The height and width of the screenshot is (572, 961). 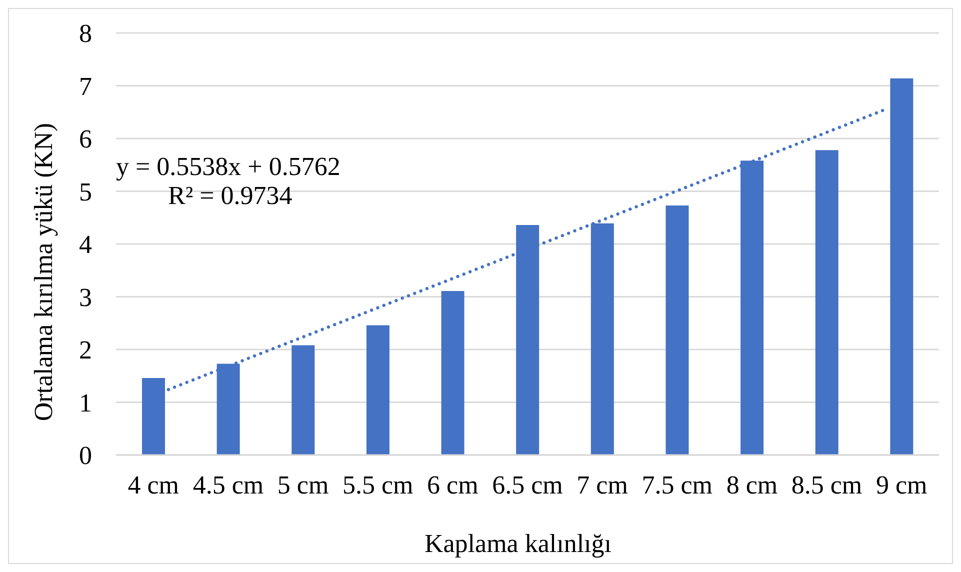 I want to click on x-tick-label: 8.5 cm, so click(x=826, y=485).